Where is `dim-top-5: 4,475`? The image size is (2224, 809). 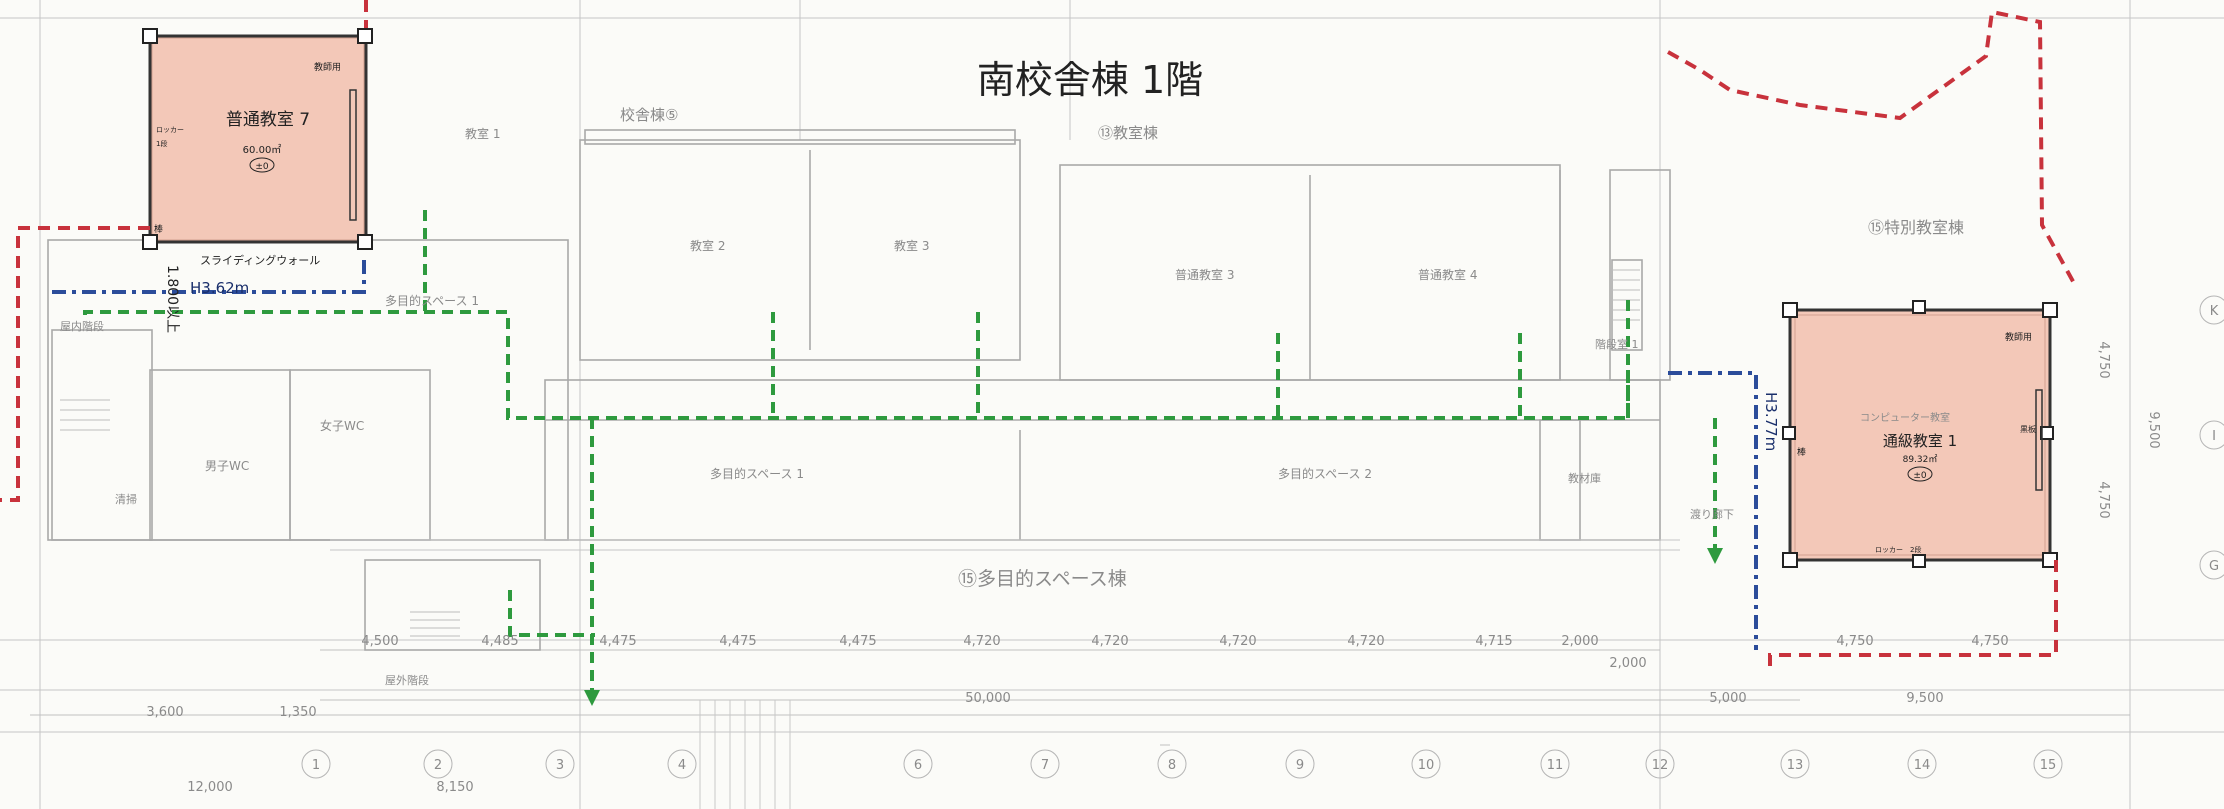
dim-top-5: 4,475 is located at coordinates (857, 641).